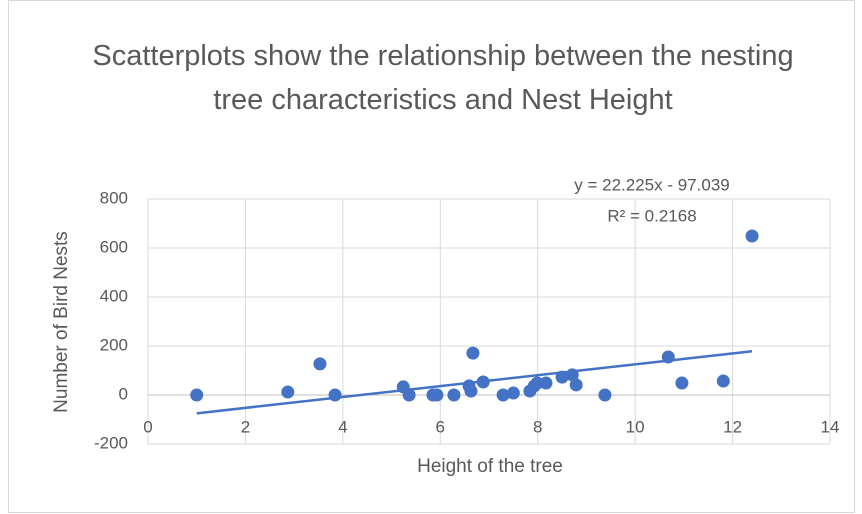 The image size is (862, 514). I want to click on y-tick-label: -200, so click(111, 442).